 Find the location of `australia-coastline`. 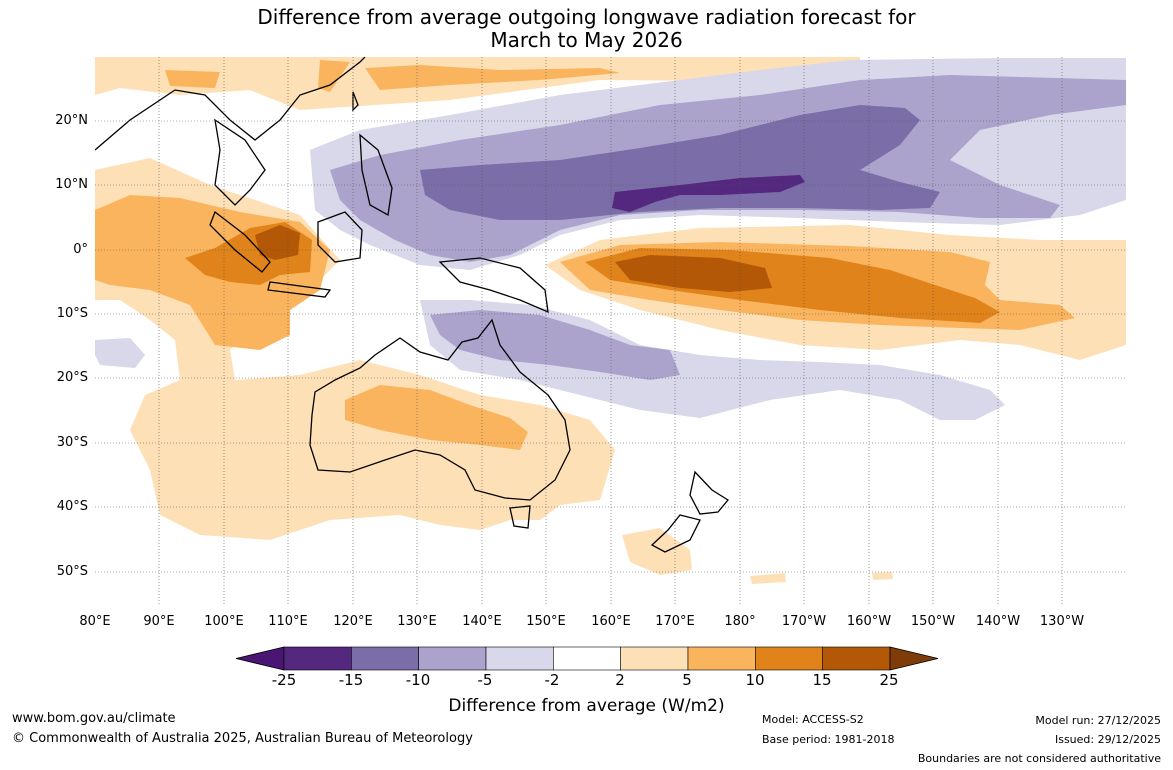

australia-coastline is located at coordinates (440, 409).